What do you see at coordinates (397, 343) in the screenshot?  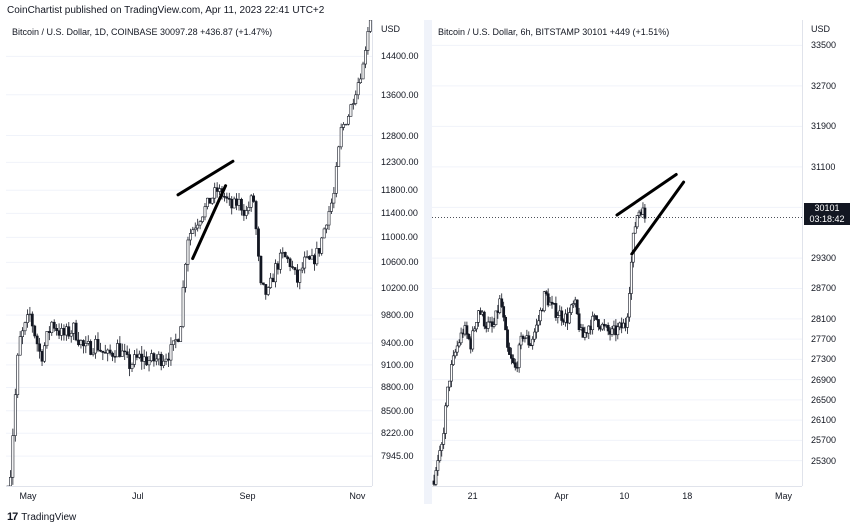 I see `price-tick-label: 9400.00` at bounding box center [397, 343].